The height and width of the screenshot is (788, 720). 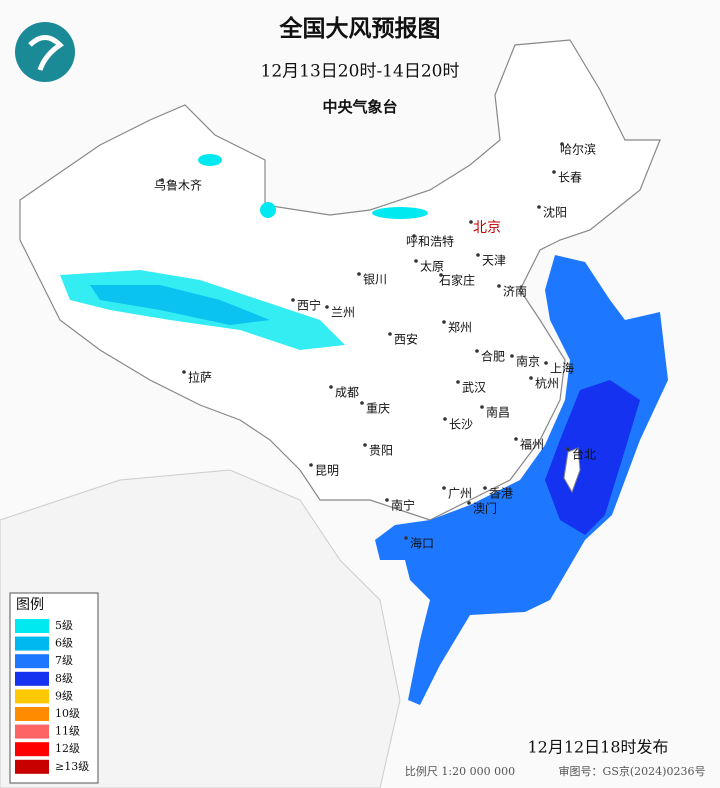 I want to click on city-label: 西安, so click(x=406, y=339).